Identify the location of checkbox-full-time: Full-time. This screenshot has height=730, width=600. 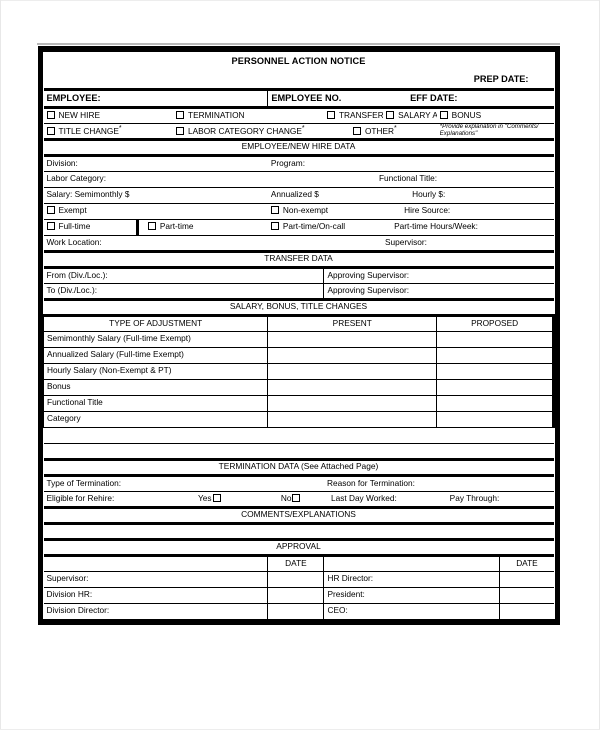
(68, 226).